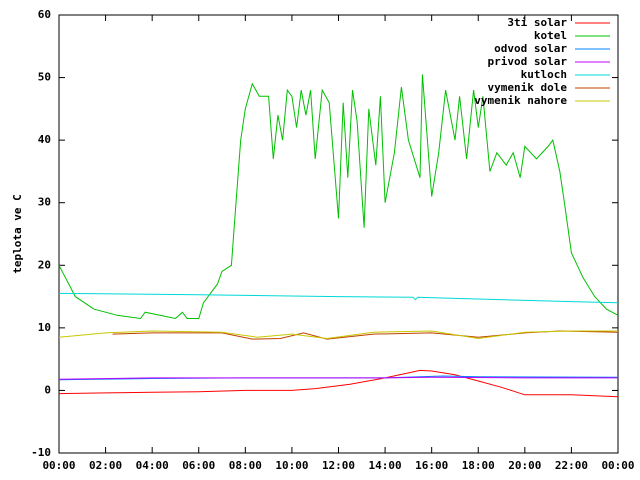 This screenshot has width=640, height=480. Describe the element at coordinates (245, 465) in the screenshot. I see `x-tick-label: 08:00` at that location.